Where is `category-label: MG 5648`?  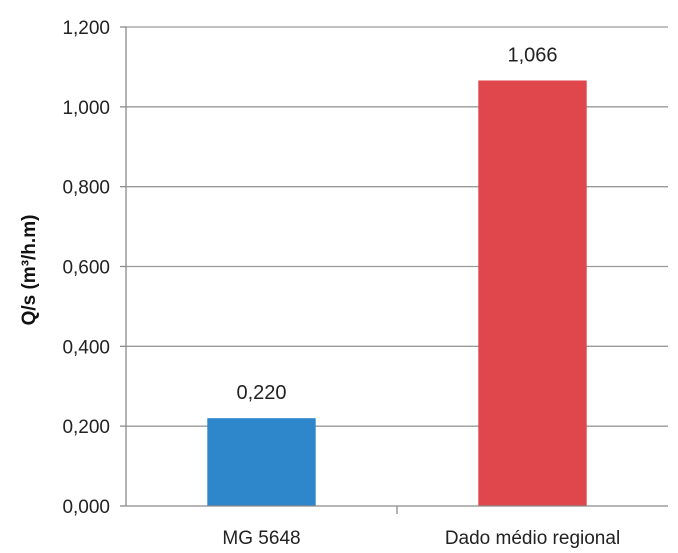 category-label: MG 5648 is located at coordinates (261, 538).